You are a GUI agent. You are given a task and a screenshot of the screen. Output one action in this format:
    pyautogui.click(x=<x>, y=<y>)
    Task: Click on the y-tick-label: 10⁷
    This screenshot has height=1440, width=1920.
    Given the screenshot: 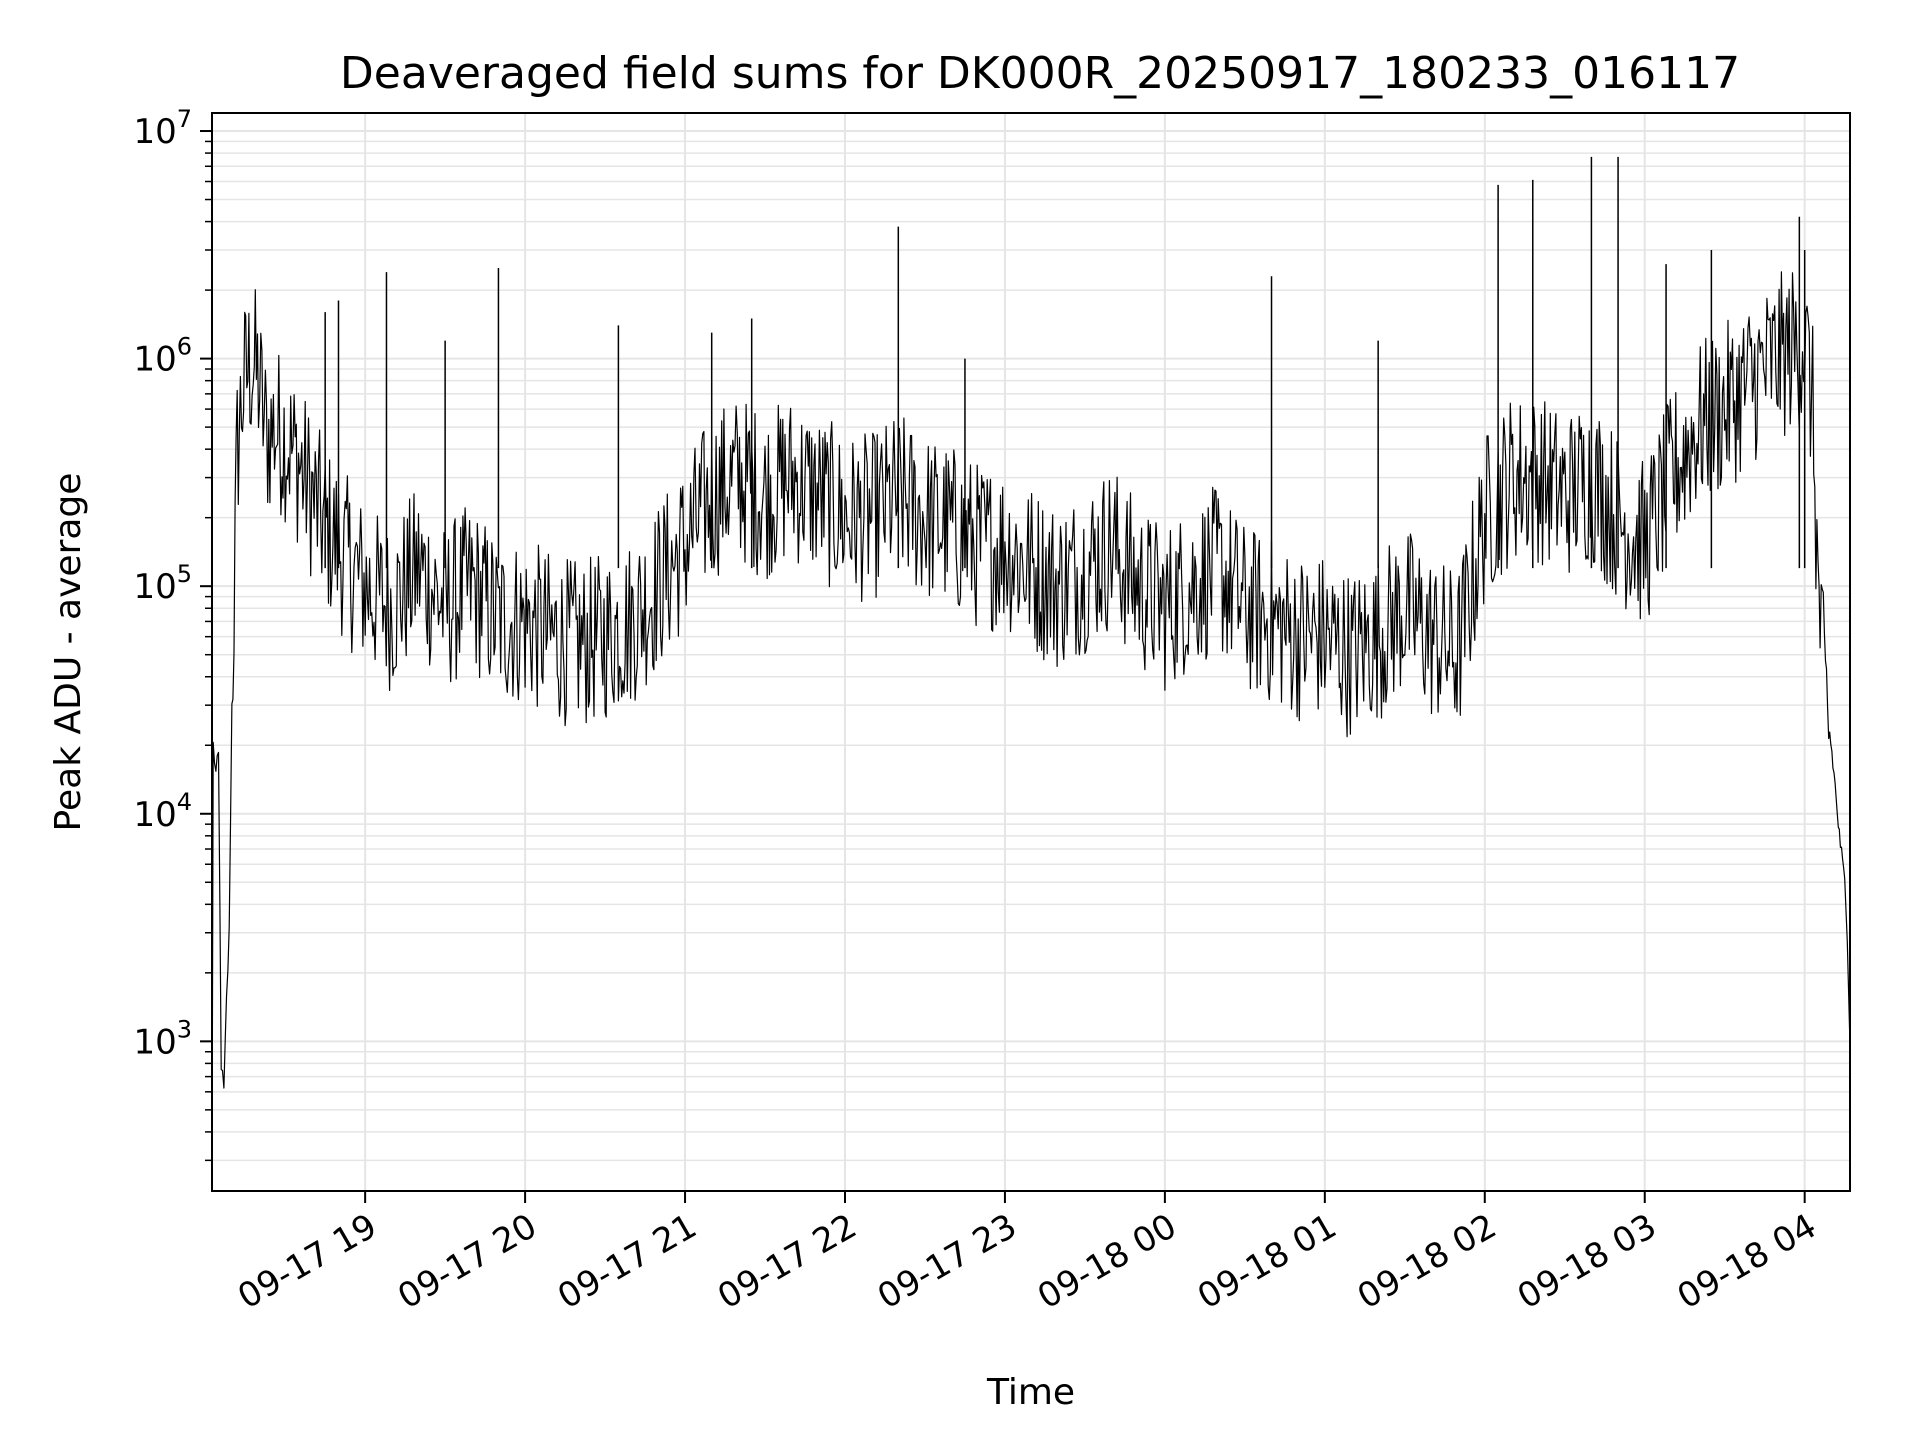 What is the action you would take?
    pyautogui.click(x=162, y=128)
    